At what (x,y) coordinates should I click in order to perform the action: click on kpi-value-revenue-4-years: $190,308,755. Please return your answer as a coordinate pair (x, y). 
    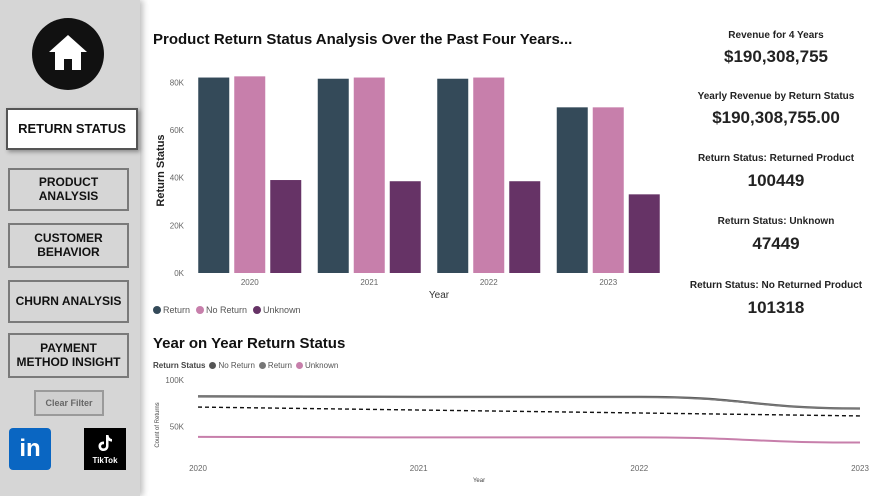
    Looking at the image, I should click on (776, 56).